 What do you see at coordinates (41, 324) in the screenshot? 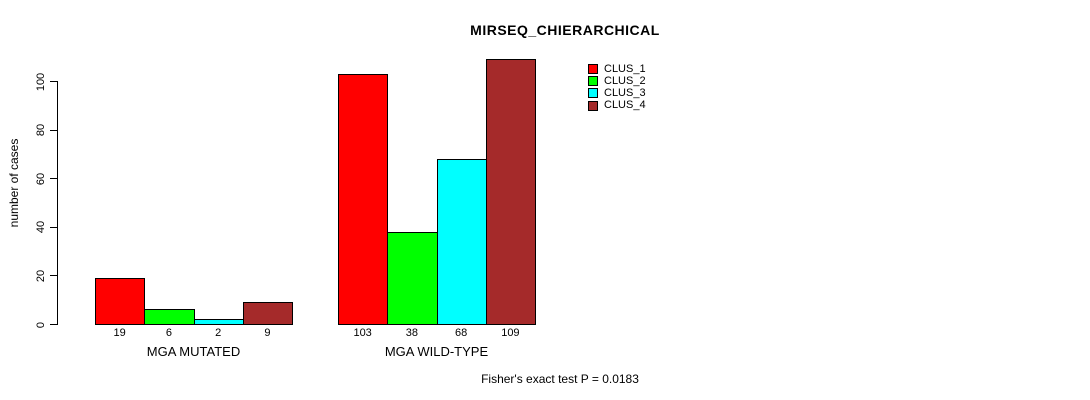
I see `y-tick-label: 0` at bounding box center [41, 324].